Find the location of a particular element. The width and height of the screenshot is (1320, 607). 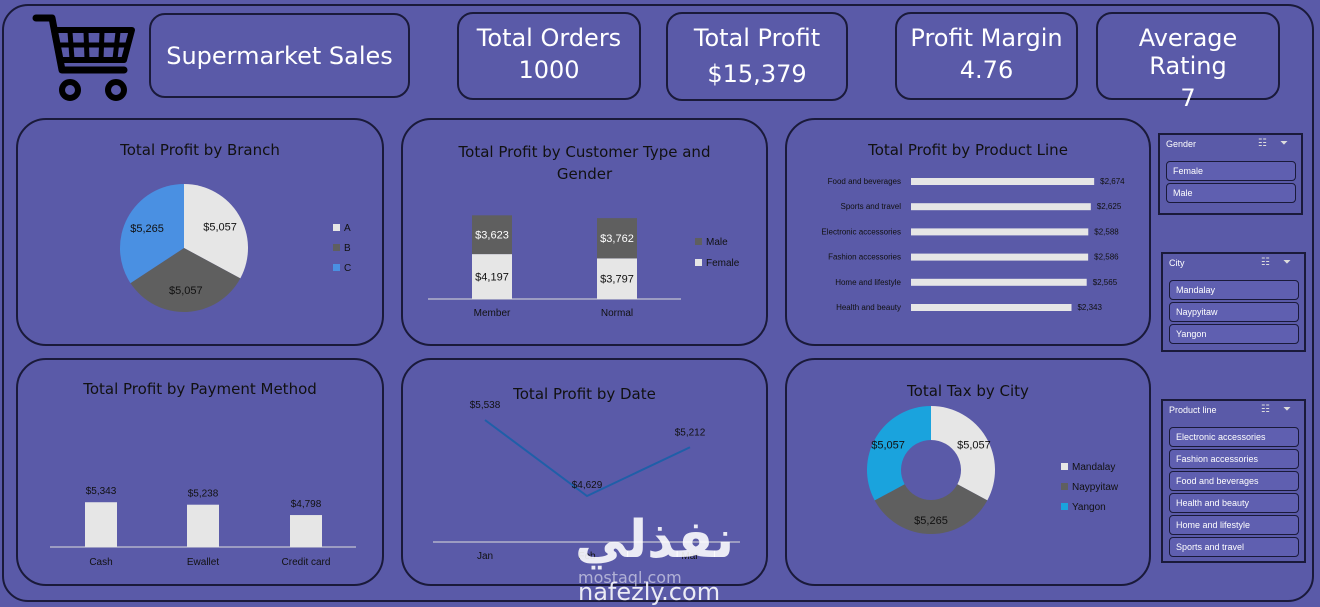

slicer-item: Home and lifestyle is located at coordinates (1234, 525).